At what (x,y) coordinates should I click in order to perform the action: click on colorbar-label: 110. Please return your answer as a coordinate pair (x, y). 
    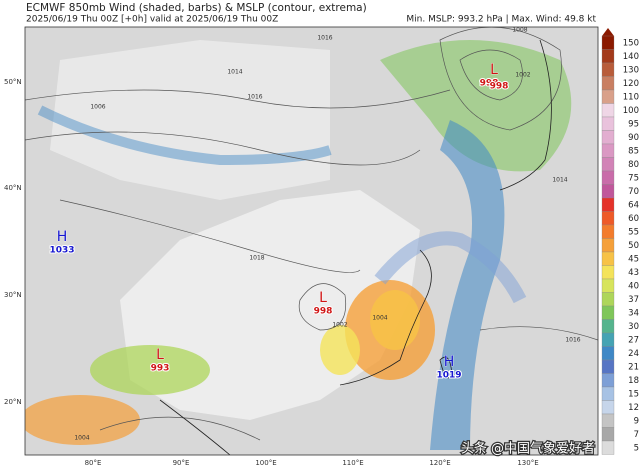
    Looking at the image, I should click on (631, 97).